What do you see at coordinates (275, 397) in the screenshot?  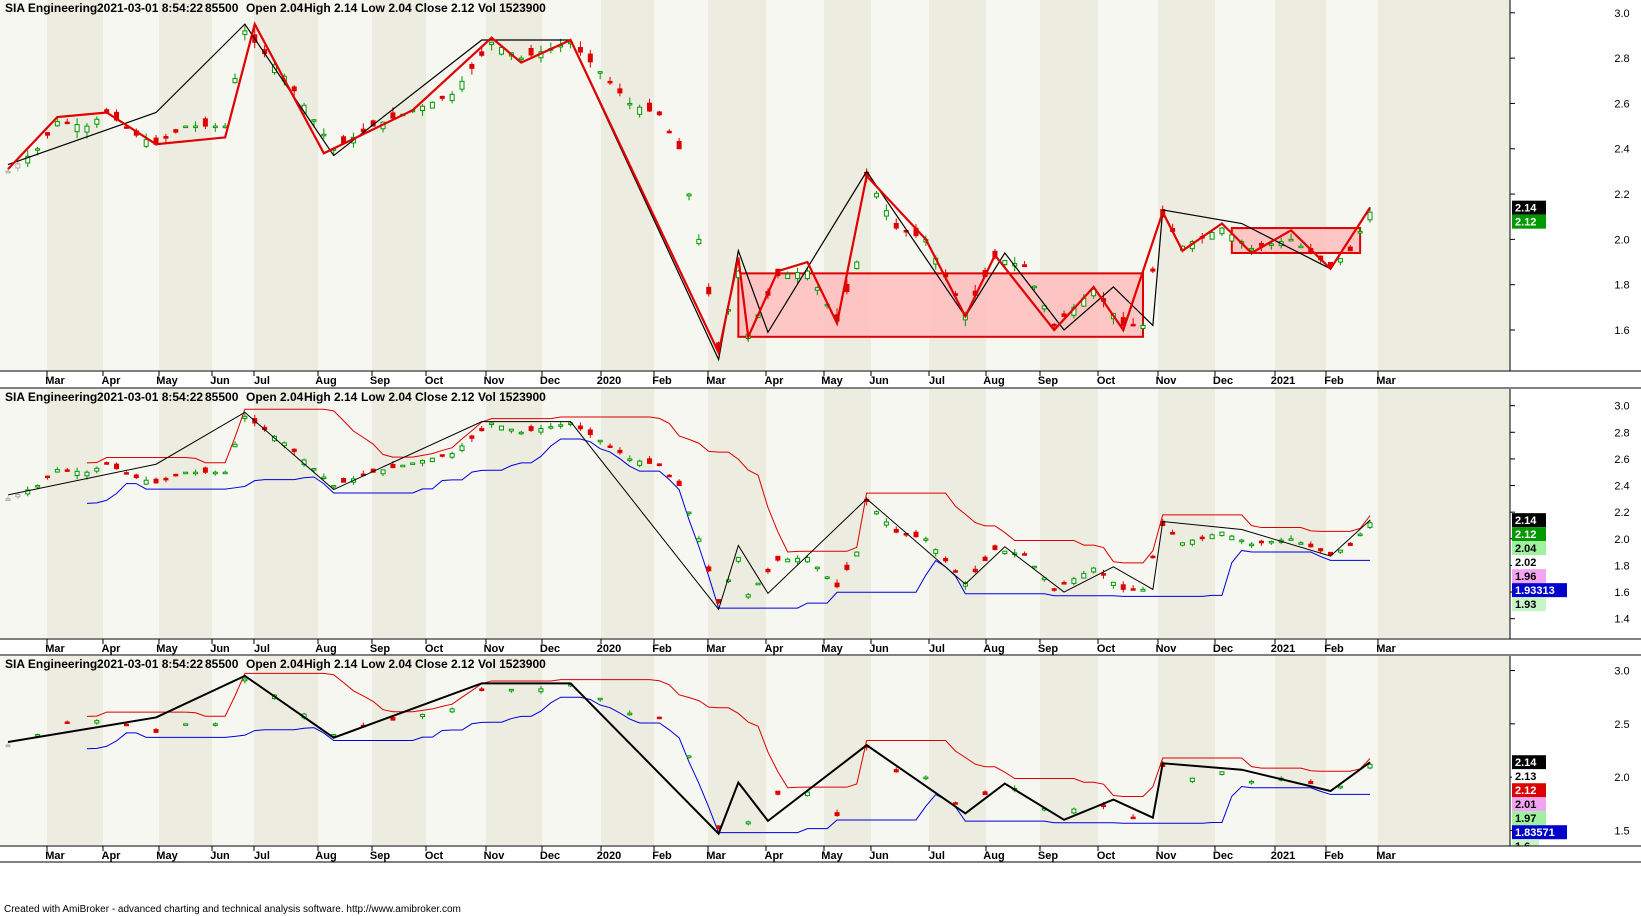 I see `chart-header-text: Open 2.04` at bounding box center [275, 397].